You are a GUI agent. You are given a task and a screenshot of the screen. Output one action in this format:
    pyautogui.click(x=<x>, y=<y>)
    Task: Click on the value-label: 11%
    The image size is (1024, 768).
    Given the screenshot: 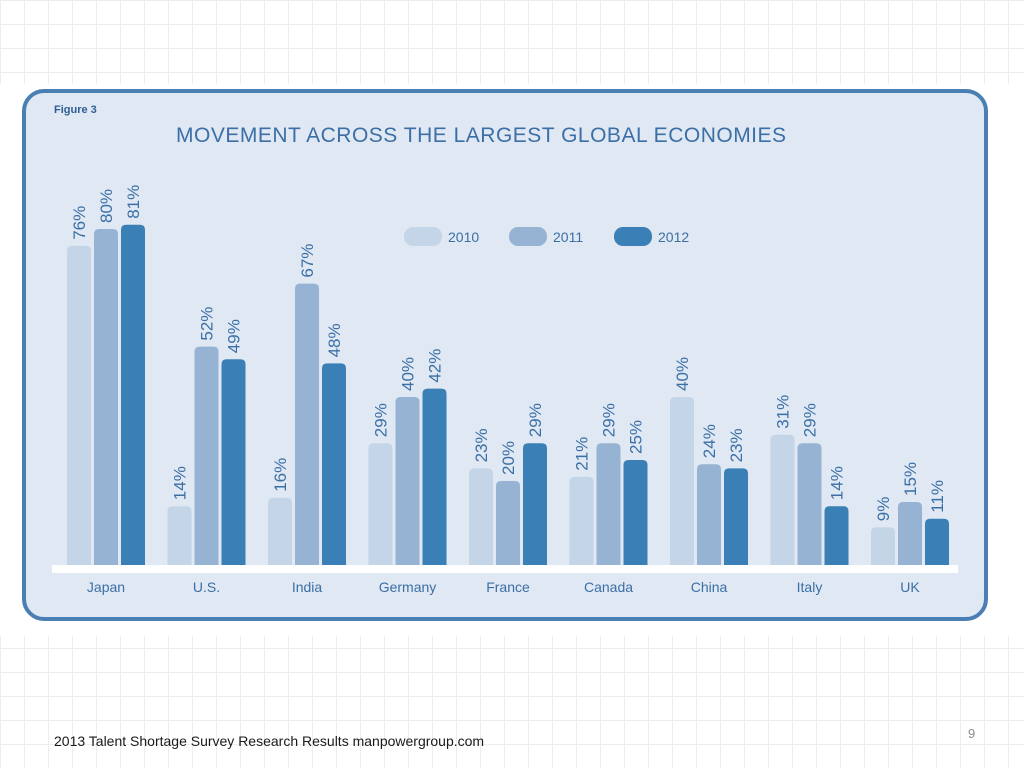 What is the action you would take?
    pyautogui.click(x=937, y=496)
    